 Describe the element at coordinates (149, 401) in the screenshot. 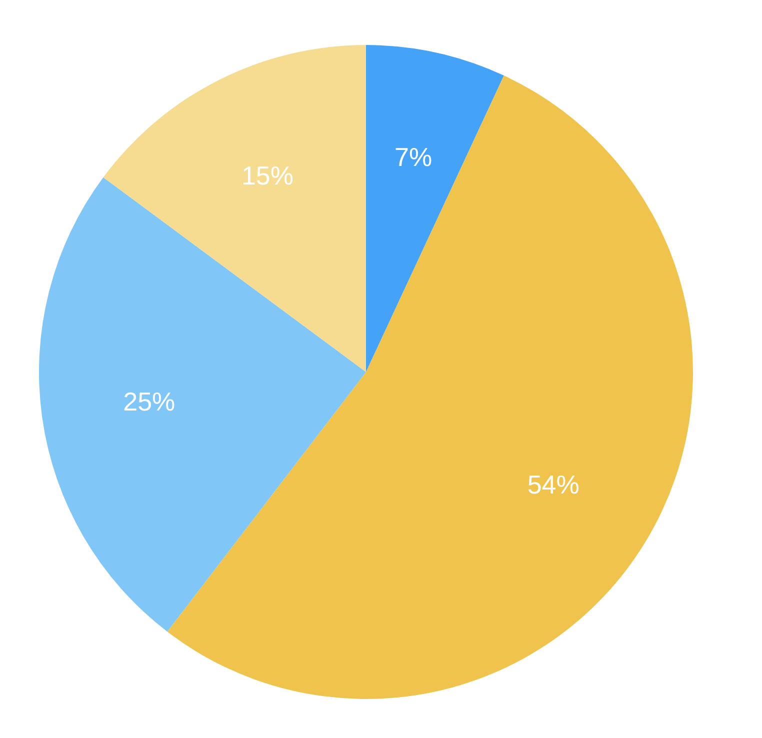

I see `data-label: 25%` at that location.